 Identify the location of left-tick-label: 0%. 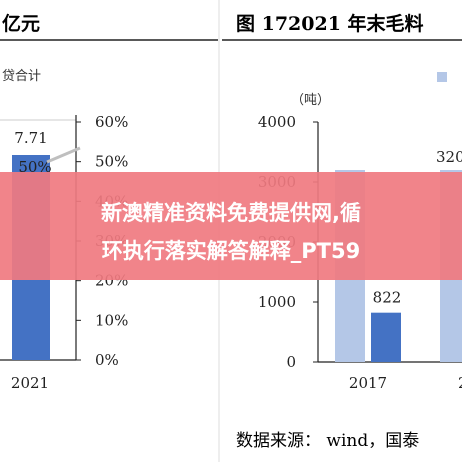
(107, 360).